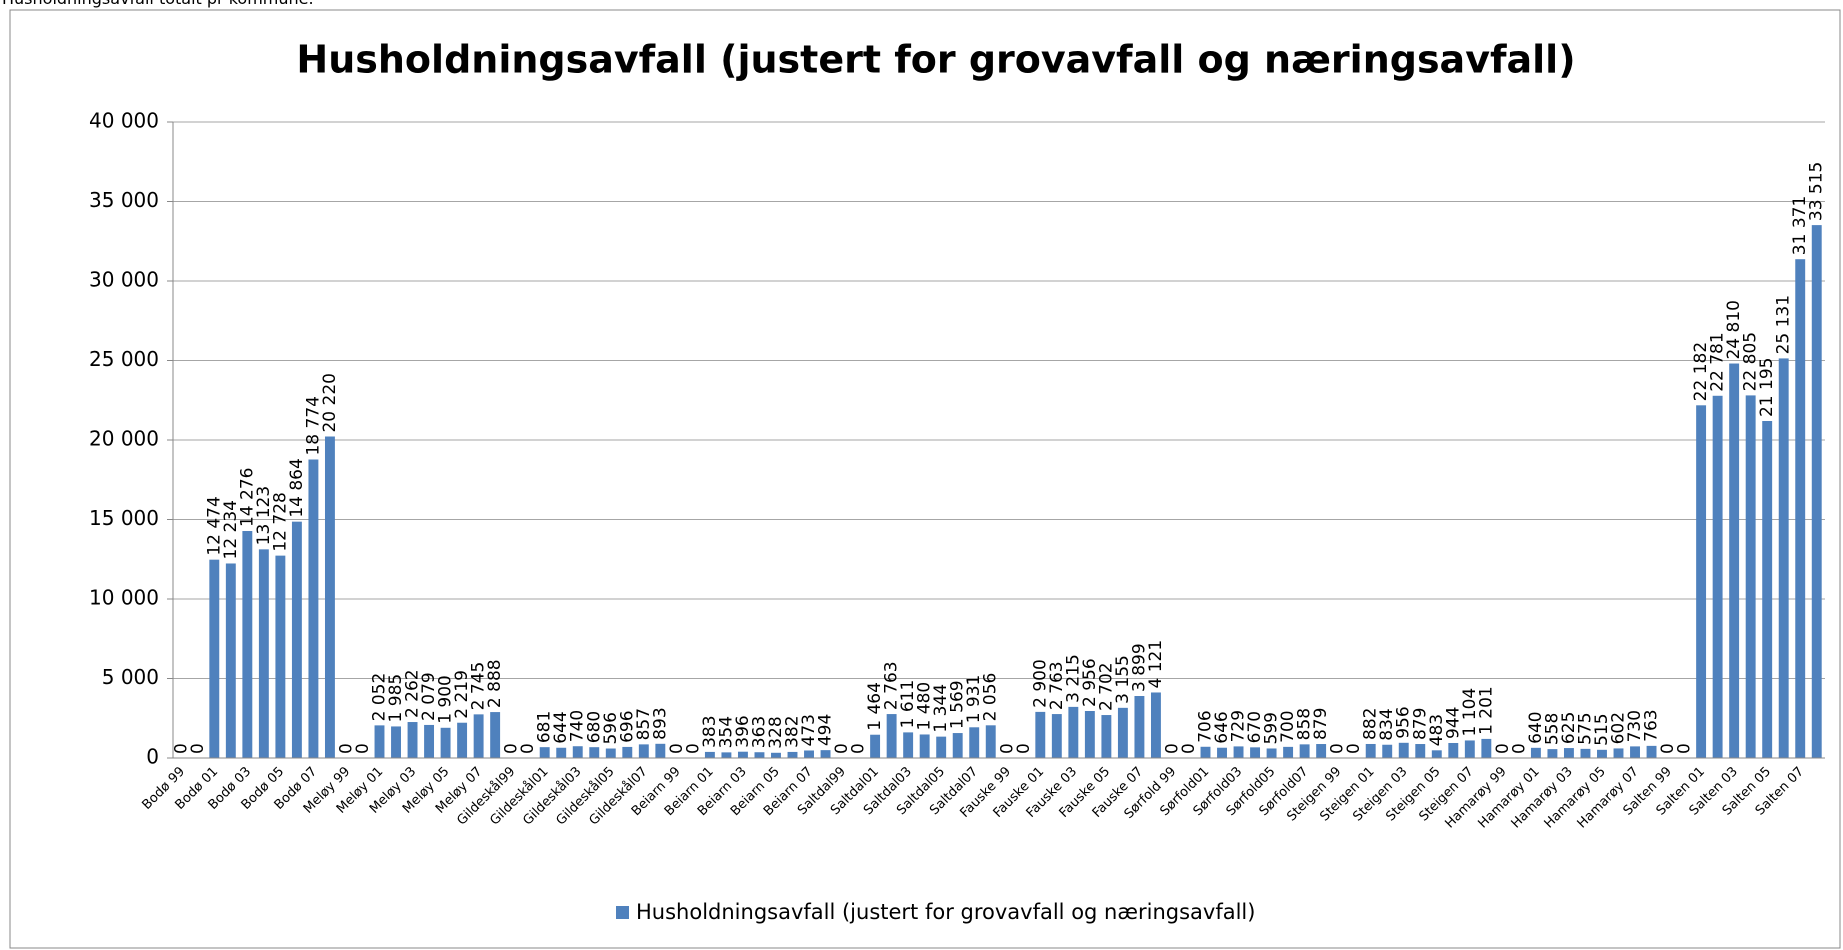 The width and height of the screenshot is (1843, 950). What do you see at coordinates (1321, 724) in the screenshot?
I see `value-label: 879` at bounding box center [1321, 724].